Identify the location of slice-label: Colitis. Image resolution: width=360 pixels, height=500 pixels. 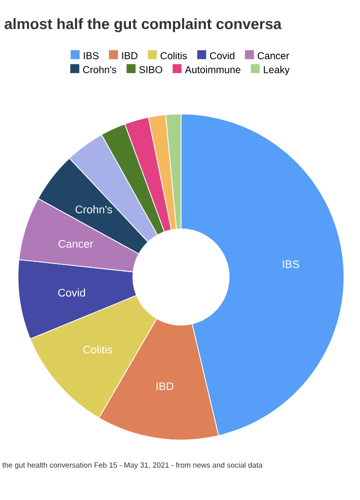
(97, 349).